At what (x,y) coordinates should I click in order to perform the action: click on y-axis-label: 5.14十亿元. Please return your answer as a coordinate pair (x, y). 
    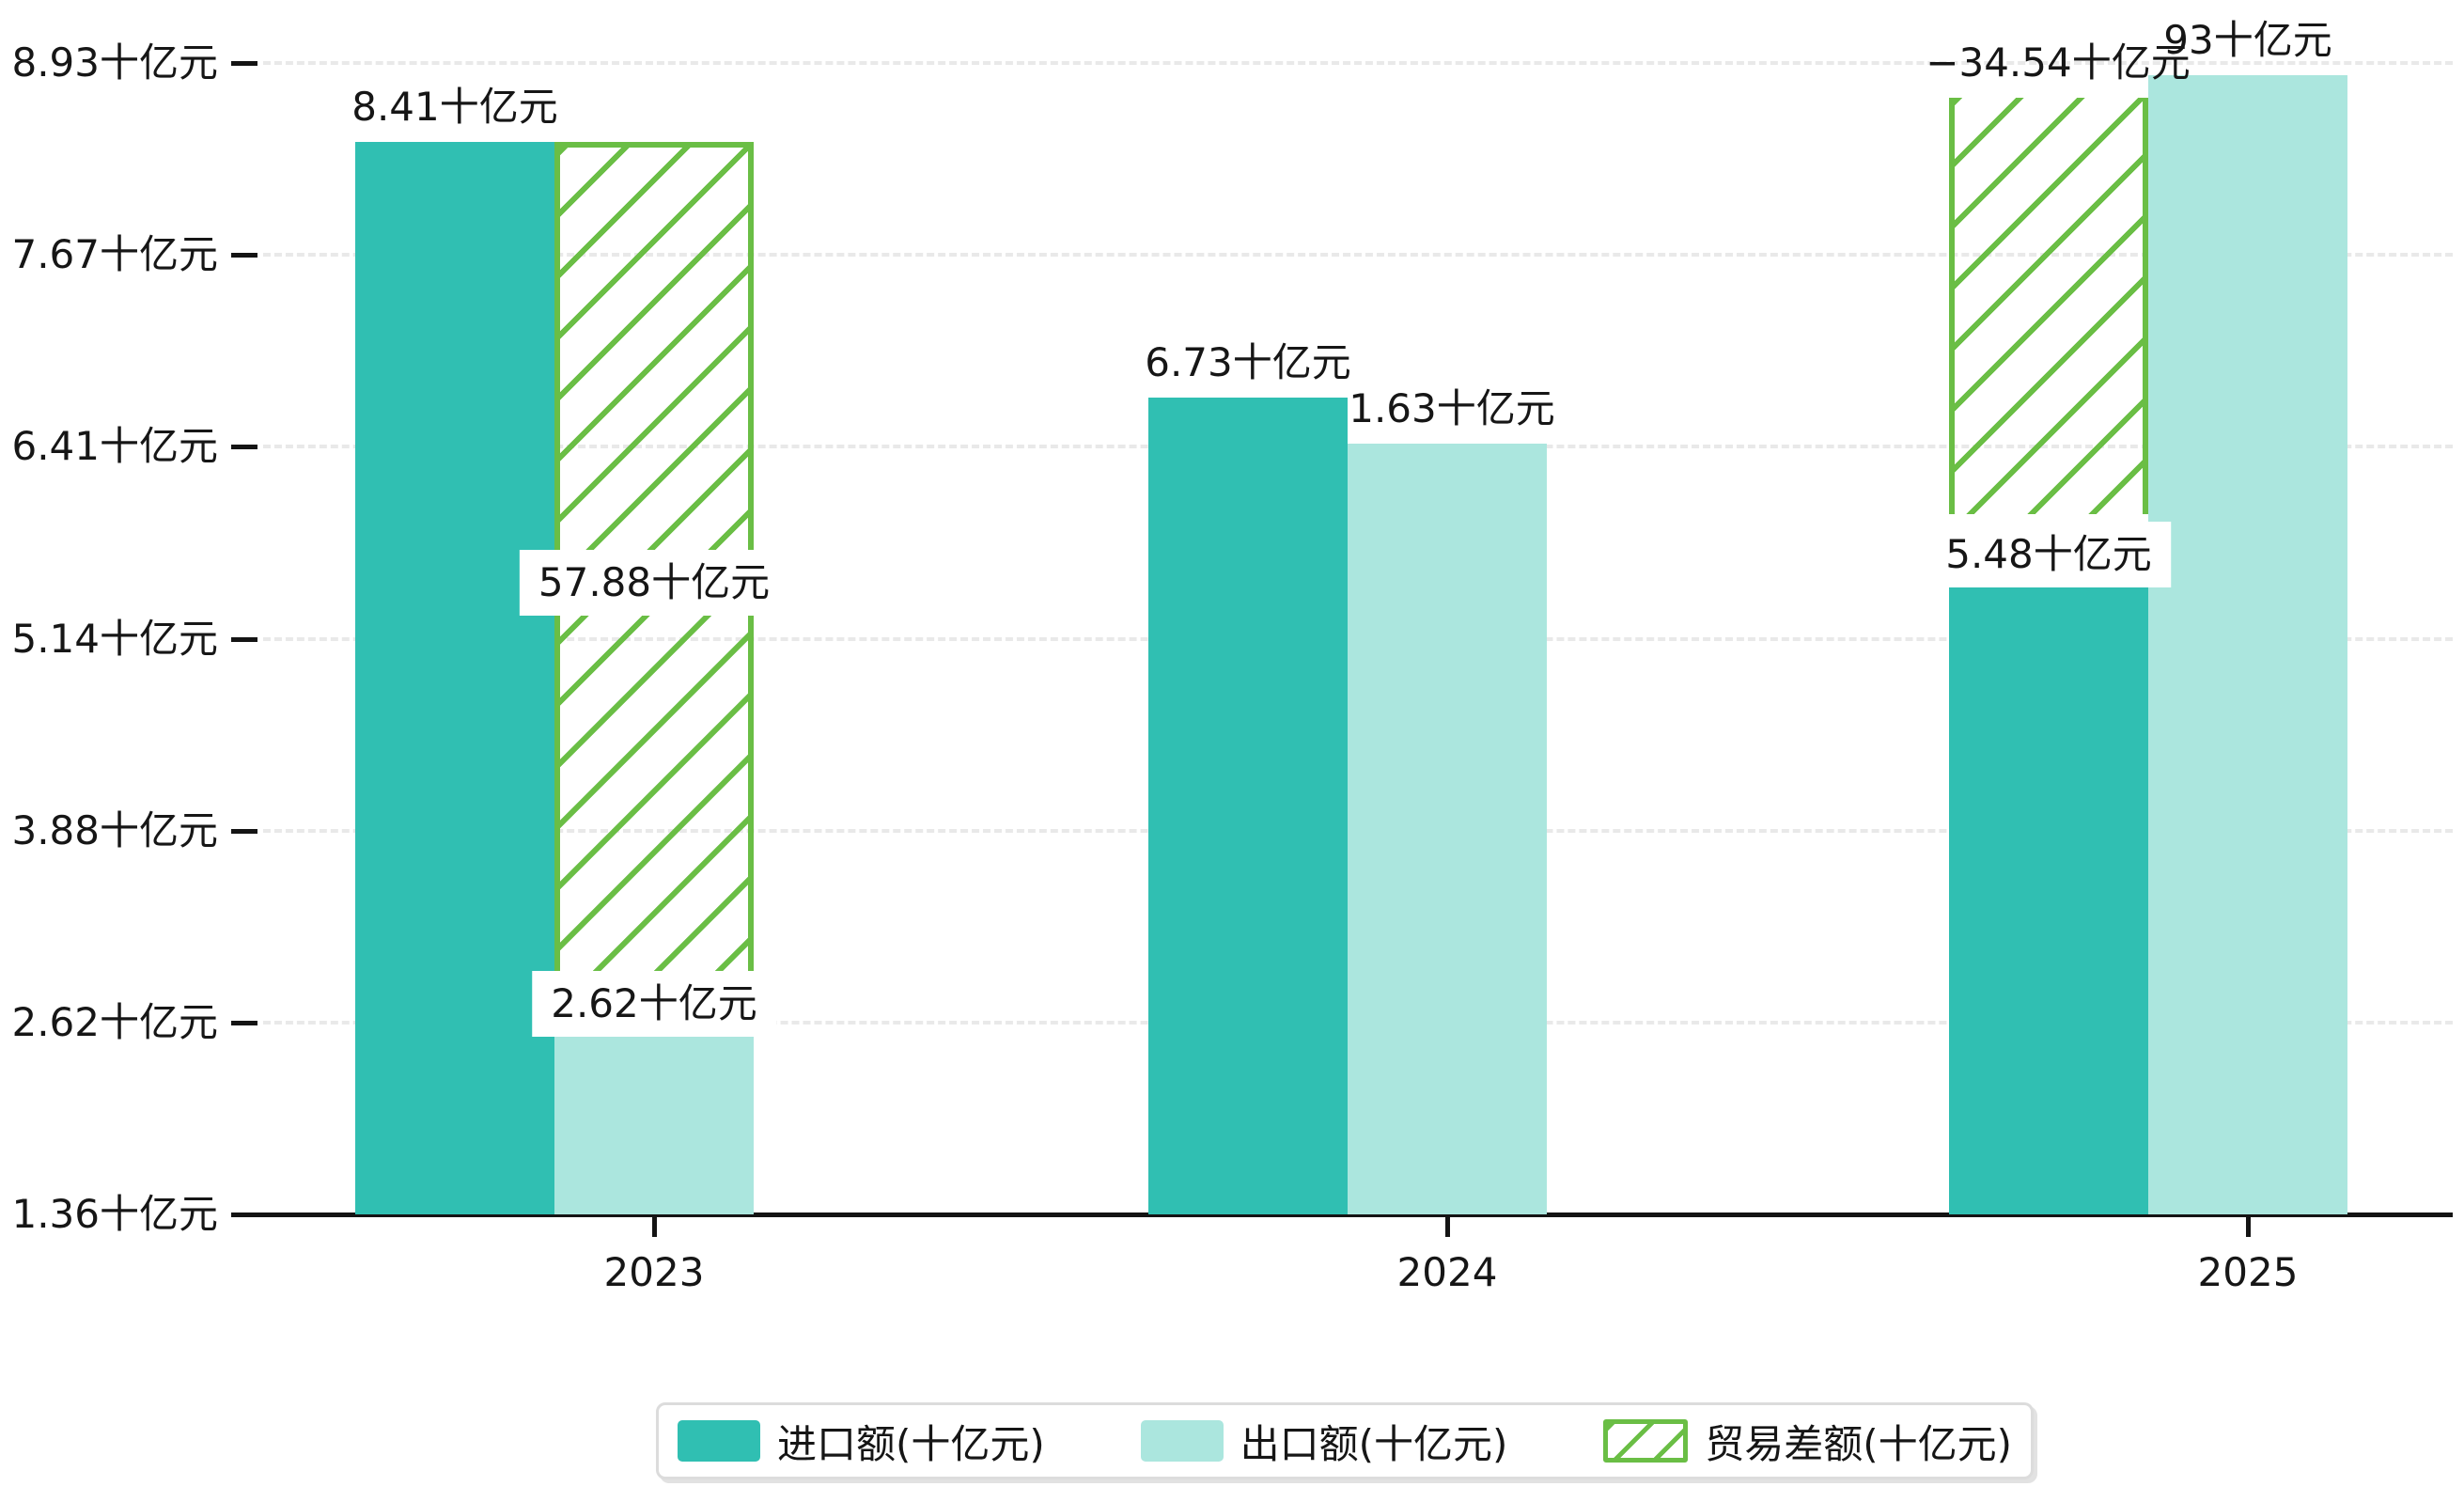
    Looking at the image, I should click on (114, 639).